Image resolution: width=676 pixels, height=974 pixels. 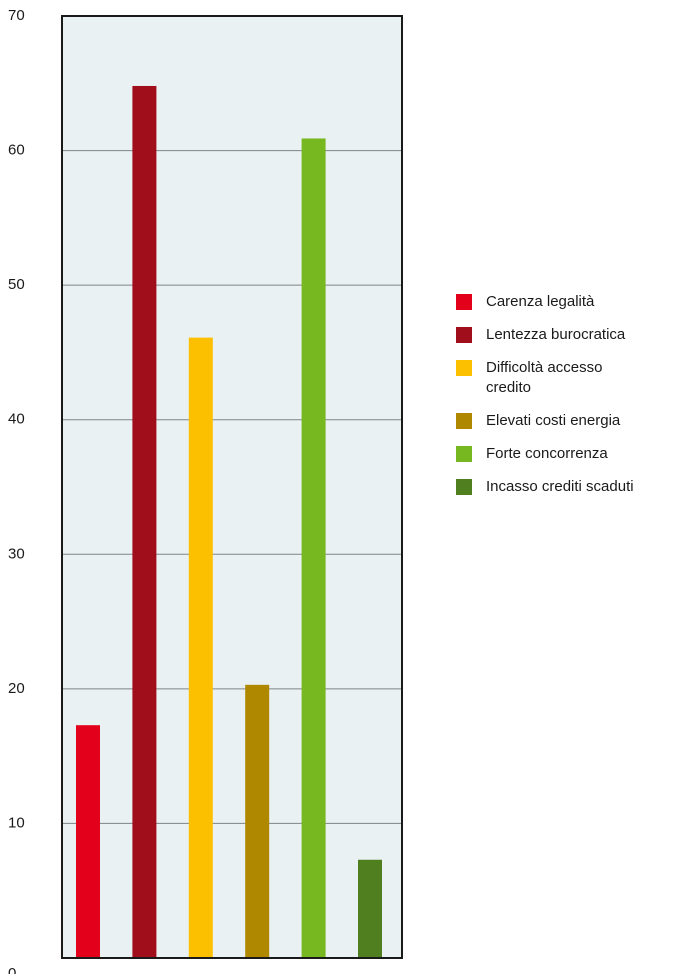 I want to click on legend-label: Lentezza burocratica, so click(x=556, y=334).